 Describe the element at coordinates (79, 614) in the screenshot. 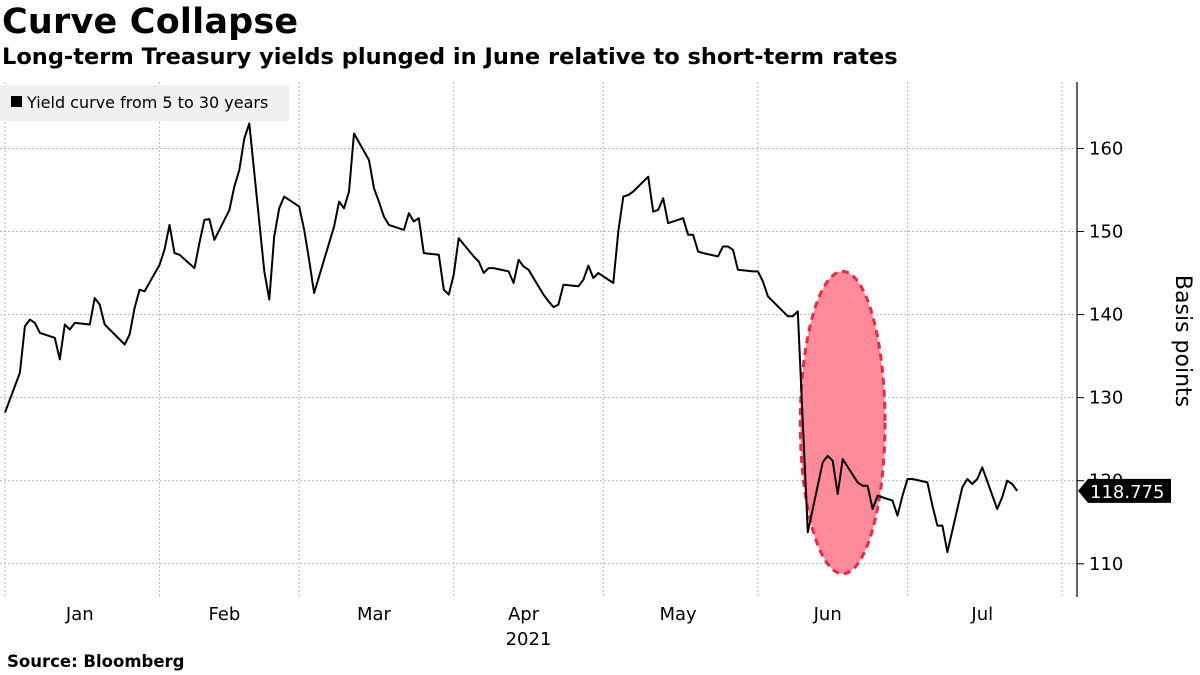

I see `x-tick-label: Jan` at that location.